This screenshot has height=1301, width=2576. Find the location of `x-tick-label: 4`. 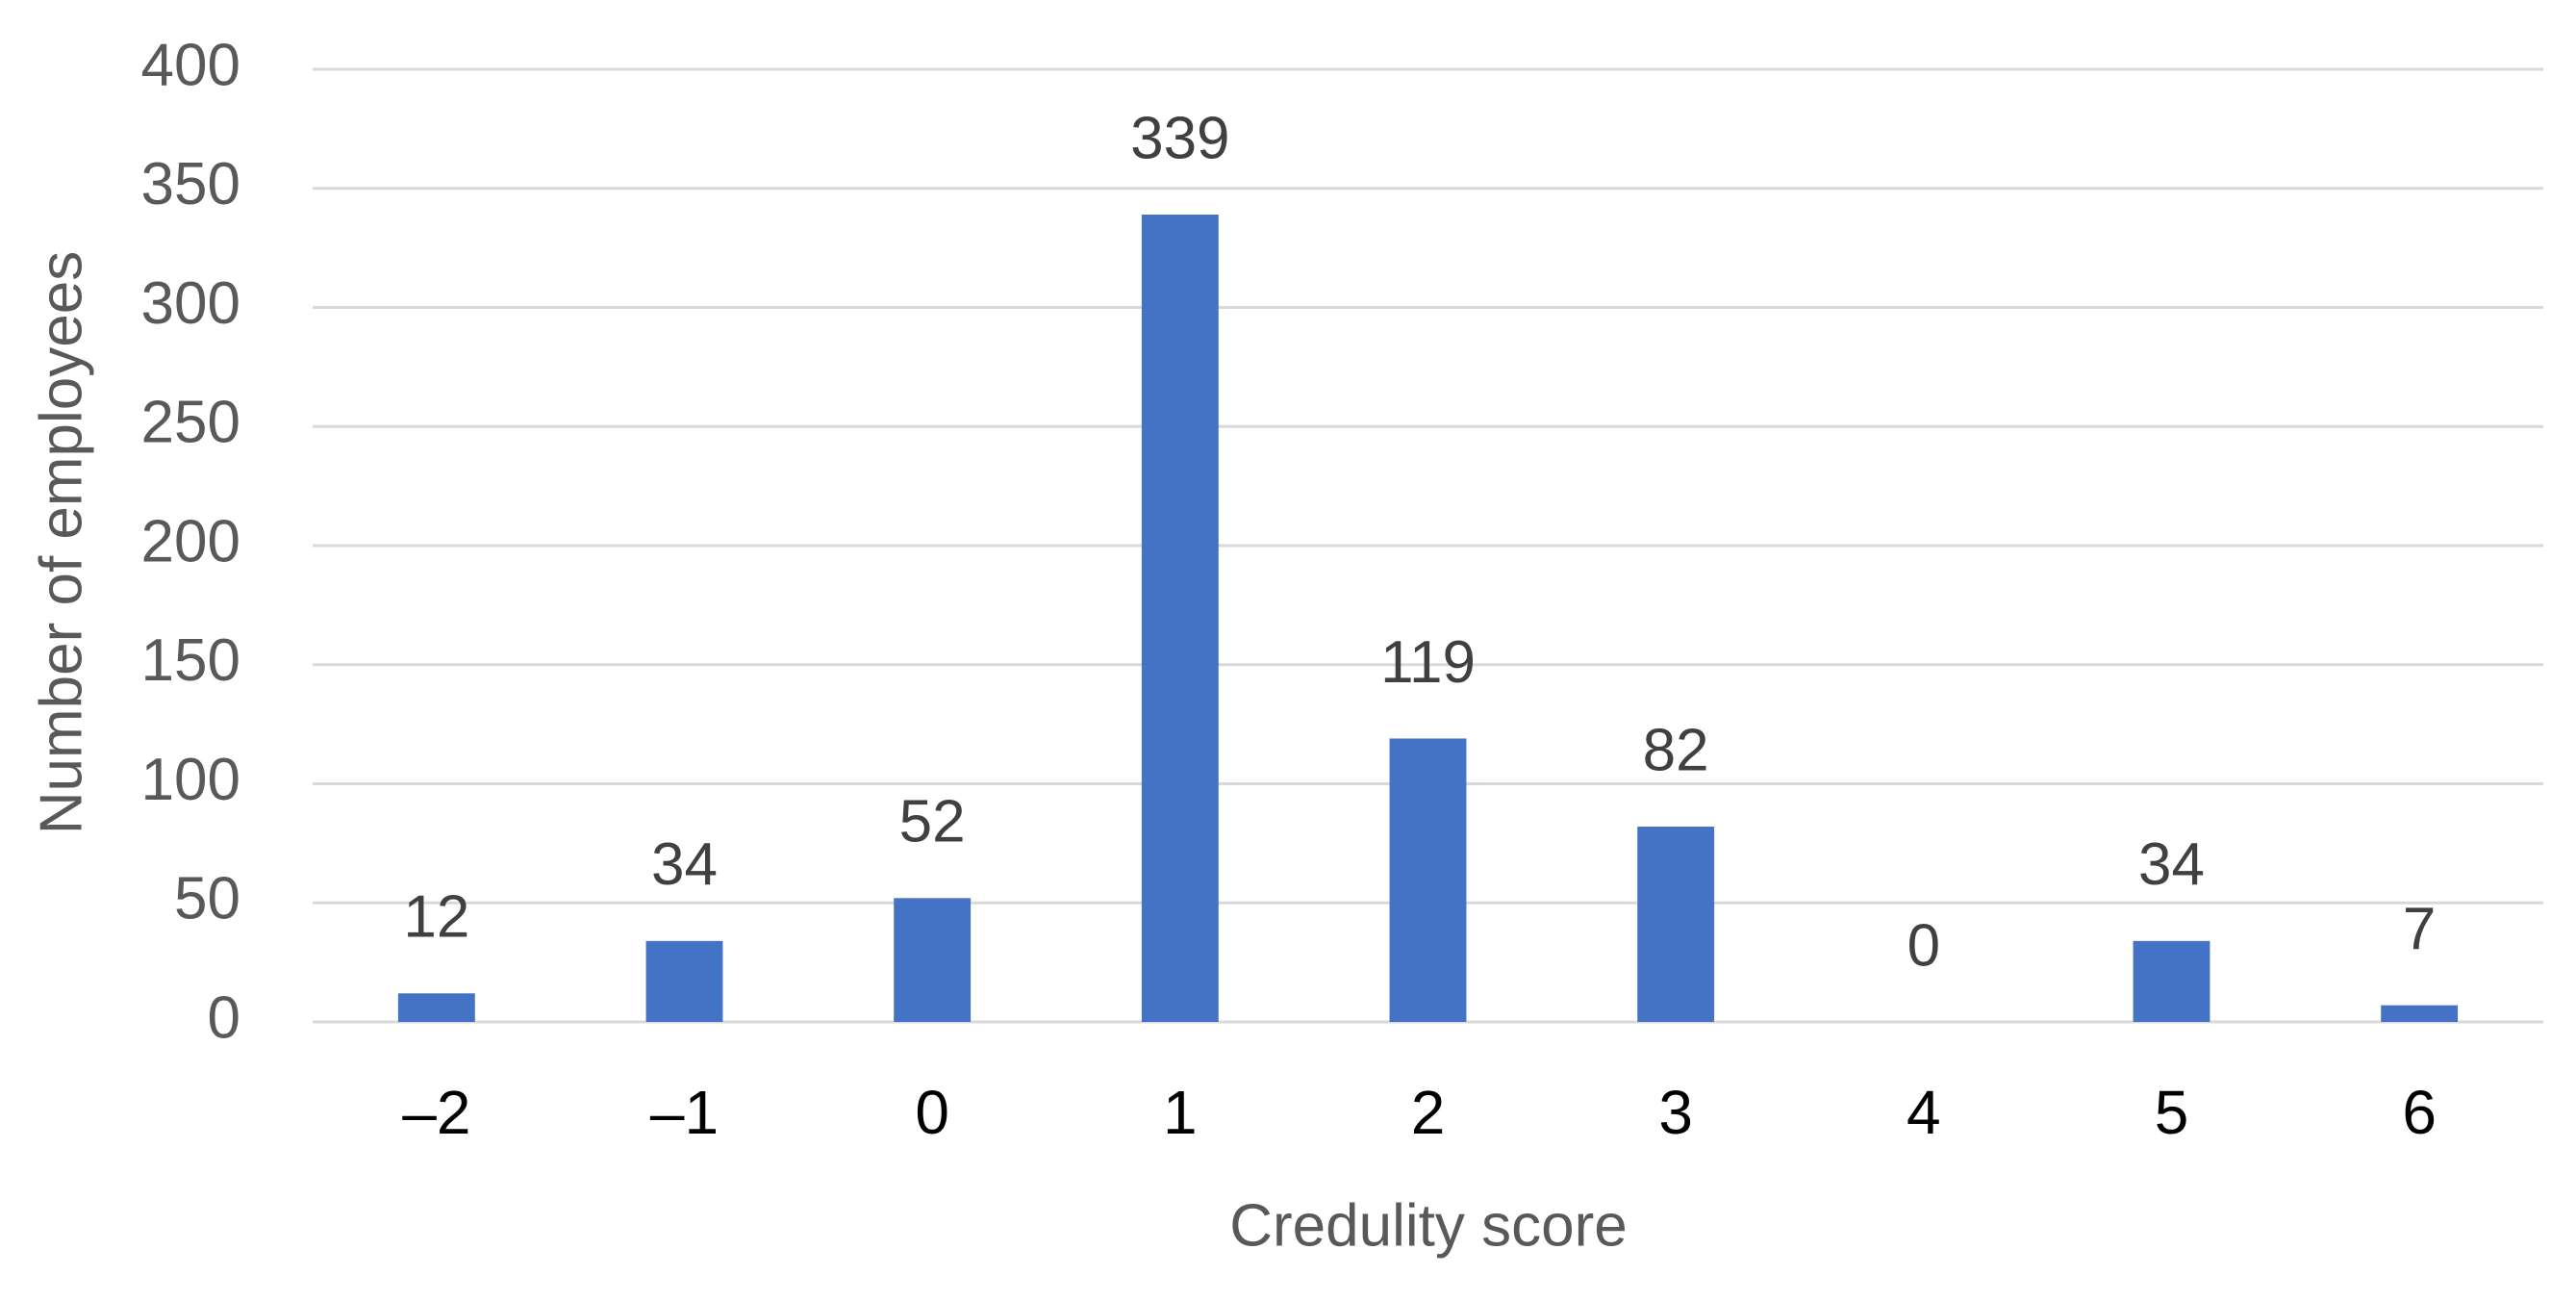

x-tick-label: 4 is located at coordinates (1924, 1112).